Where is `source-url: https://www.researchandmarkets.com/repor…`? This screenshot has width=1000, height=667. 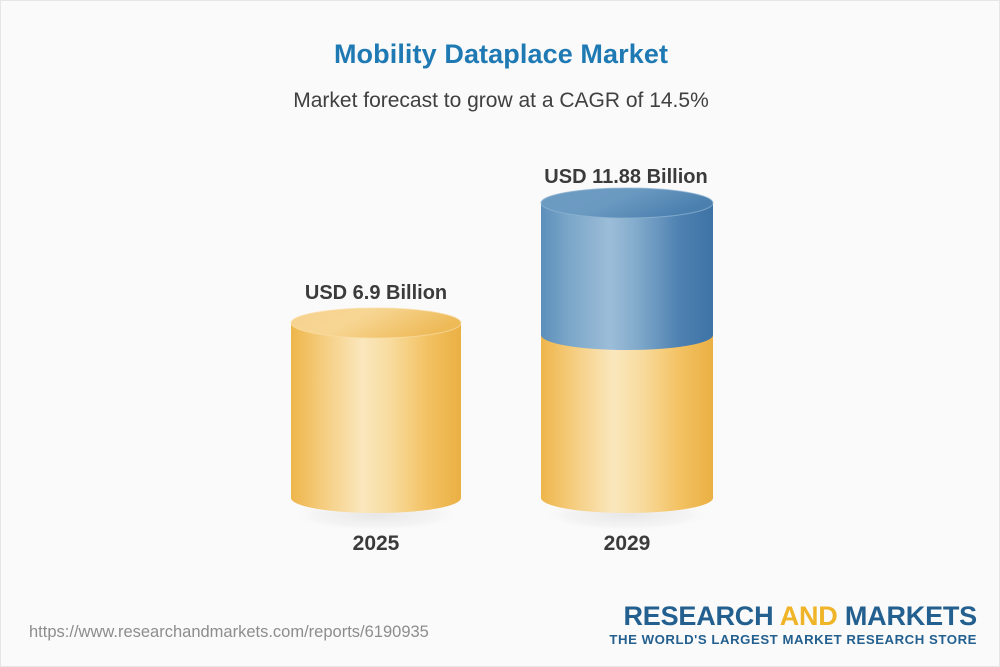
source-url: https://www.researchandmarkets.com/repor… is located at coordinates (229, 632).